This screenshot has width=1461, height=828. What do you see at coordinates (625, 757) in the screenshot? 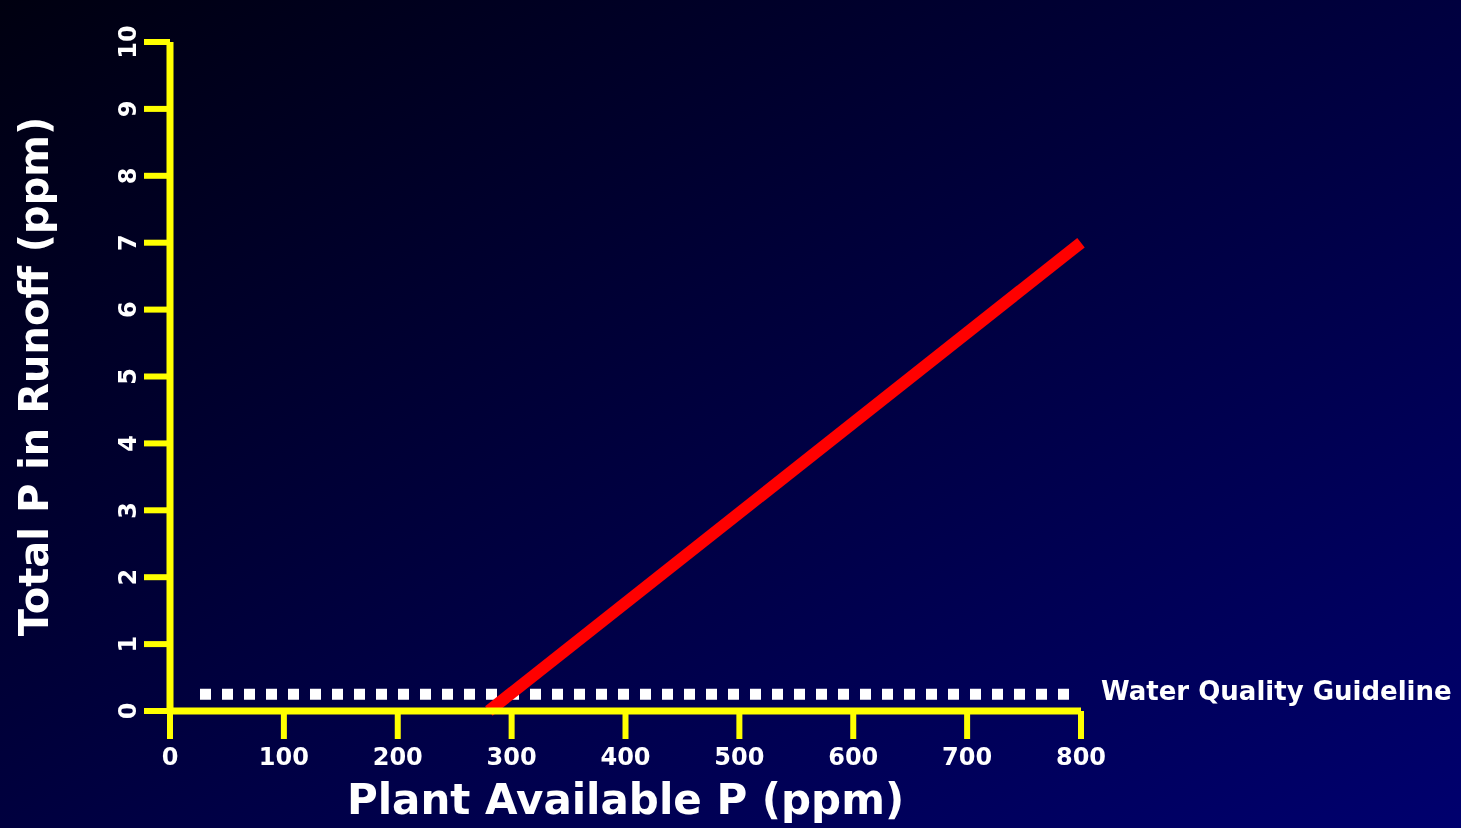
I see `x-tick-label: 400` at bounding box center [625, 757].